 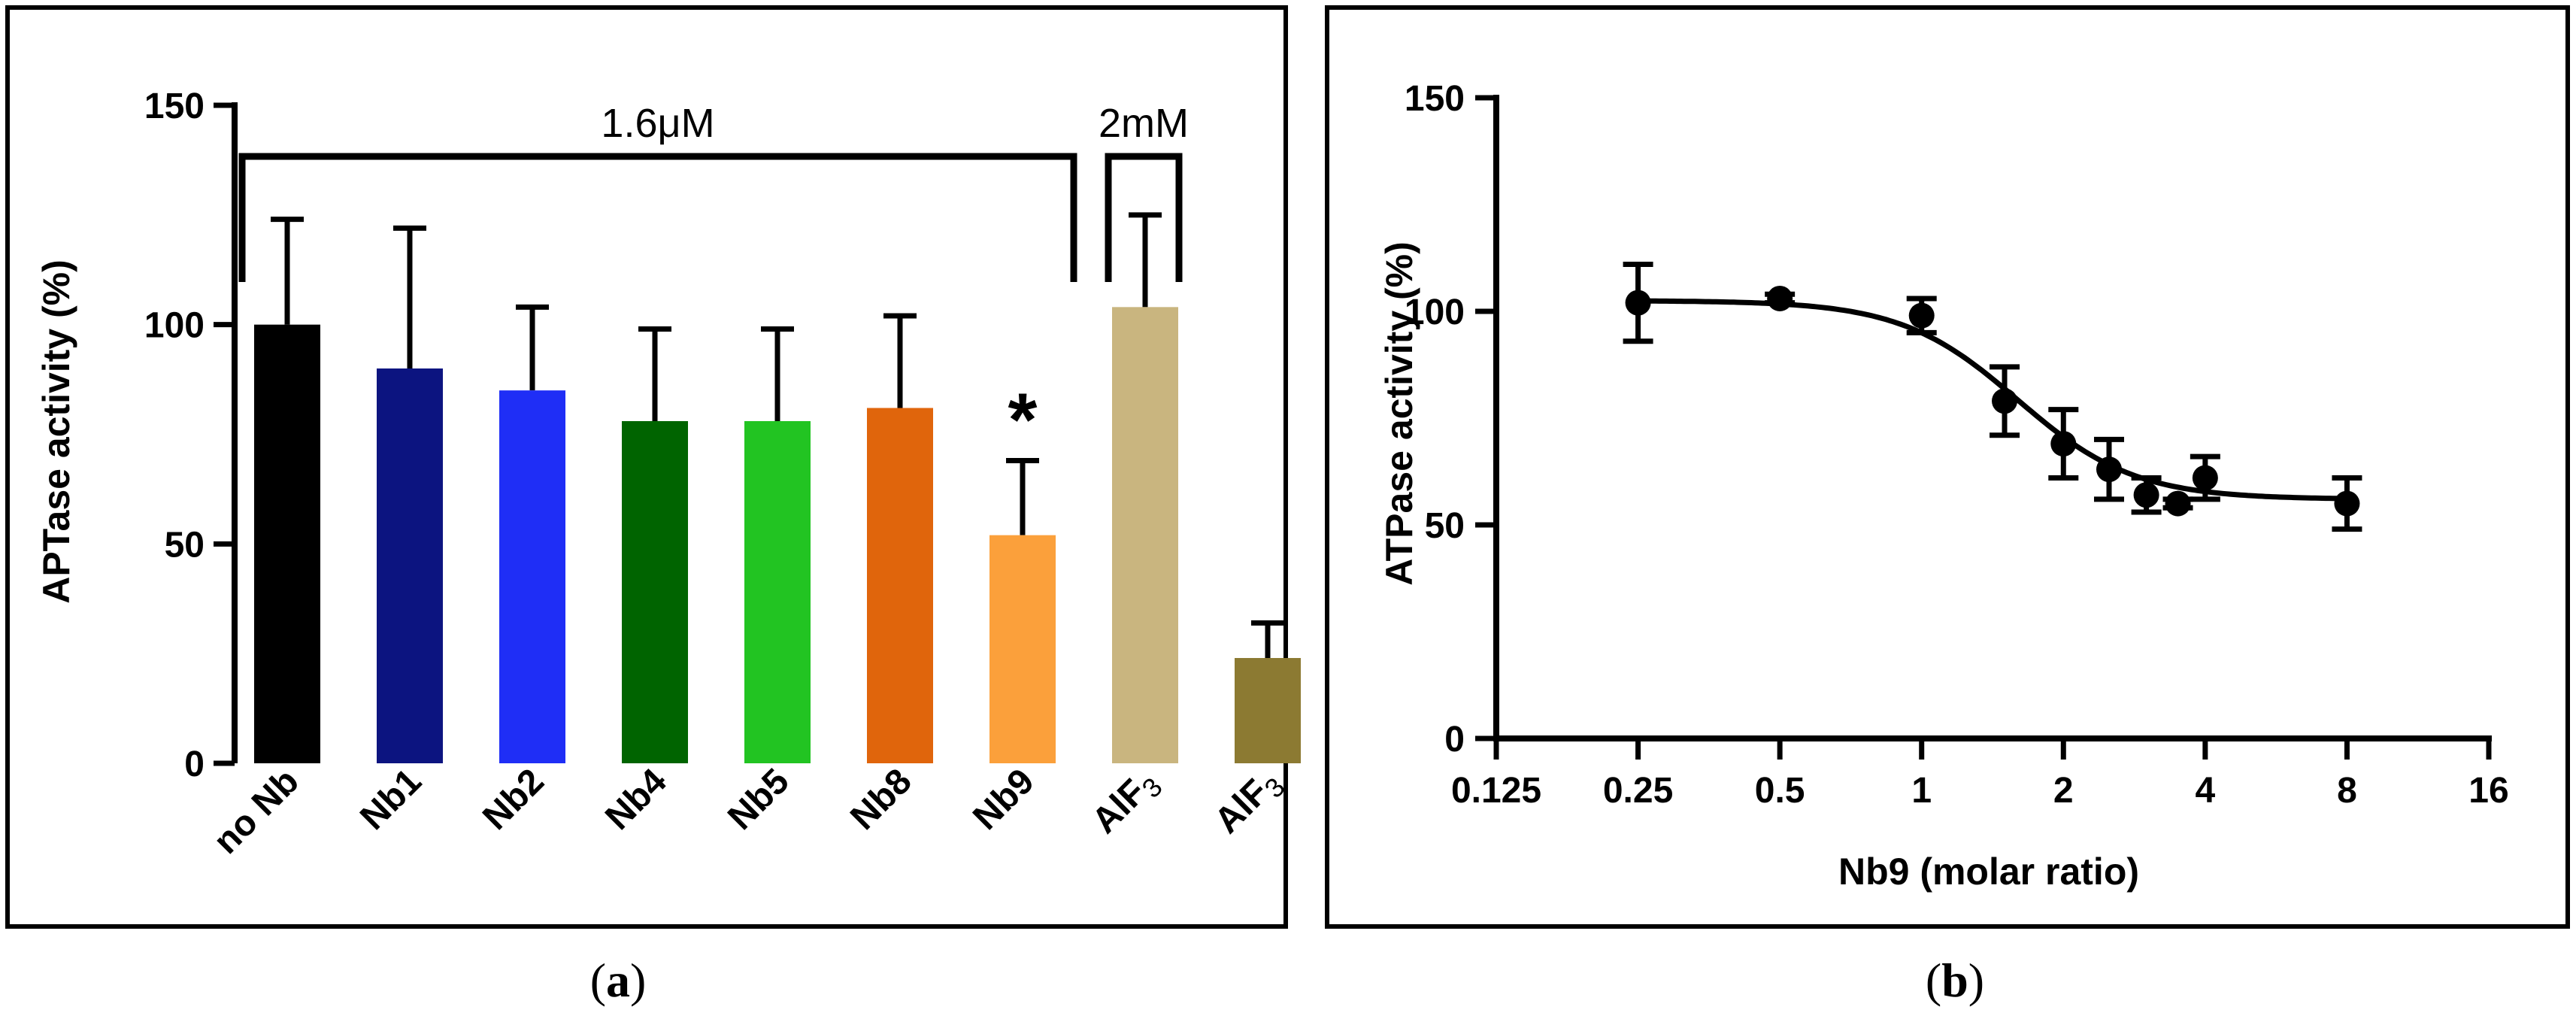 I want to click on x-tick-label: 0.5, so click(x=1780, y=791).